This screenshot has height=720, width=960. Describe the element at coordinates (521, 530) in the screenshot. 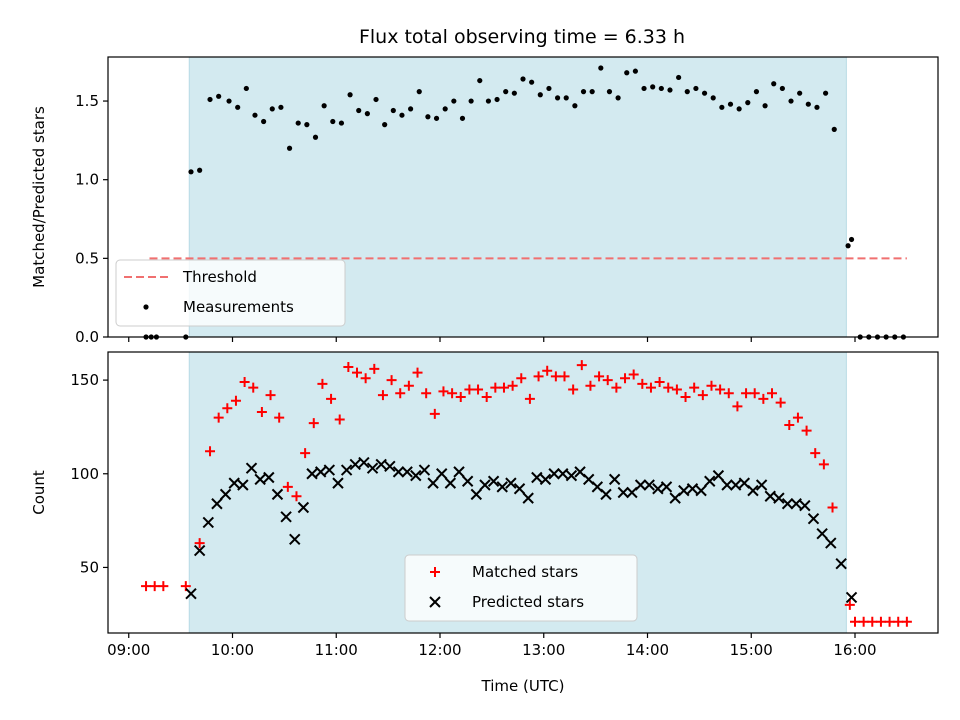

I see `series-predicted-stars` at that location.